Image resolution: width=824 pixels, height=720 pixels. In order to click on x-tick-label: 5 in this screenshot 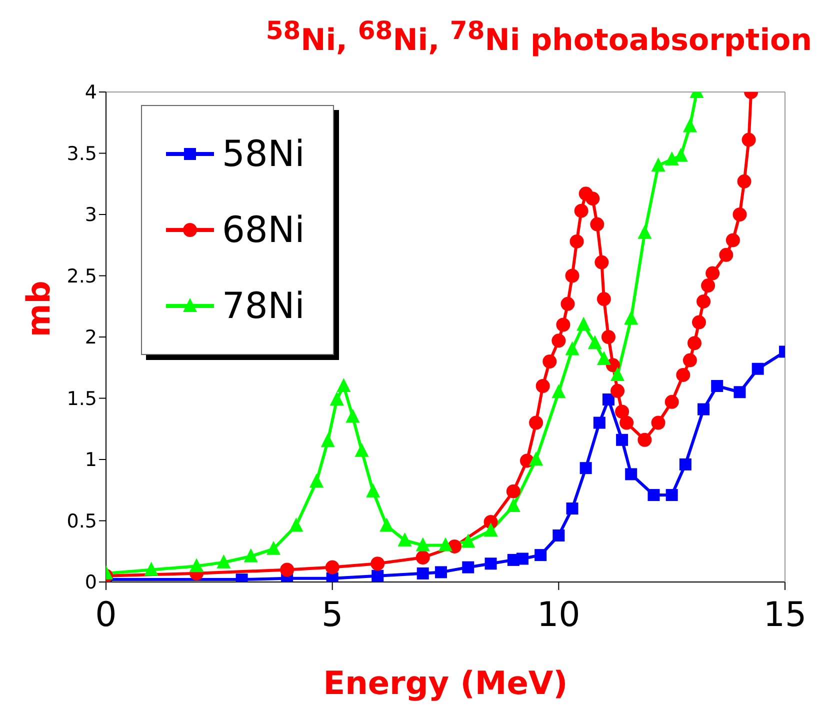, I will do `click(333, 615)`.